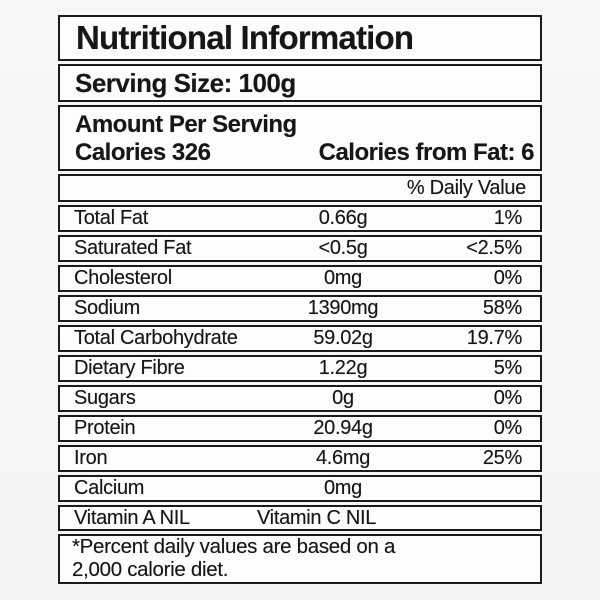 This screenshot has height=600, width=600. I want to click on nutrient-daily-value: 58%, so click(502, 308).